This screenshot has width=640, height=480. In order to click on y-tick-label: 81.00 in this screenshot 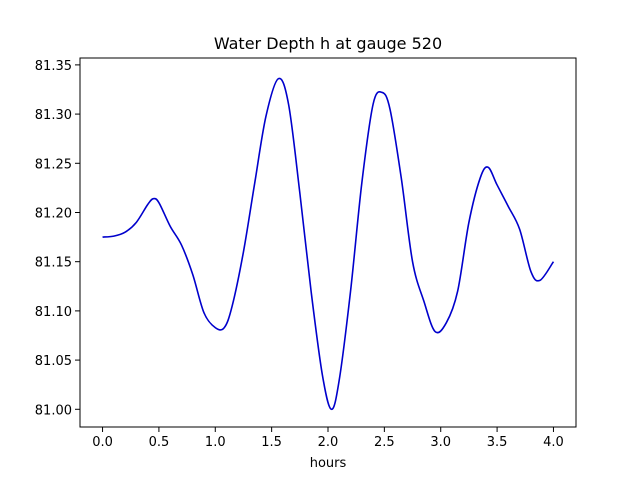, I will do `click(53, 410)`.